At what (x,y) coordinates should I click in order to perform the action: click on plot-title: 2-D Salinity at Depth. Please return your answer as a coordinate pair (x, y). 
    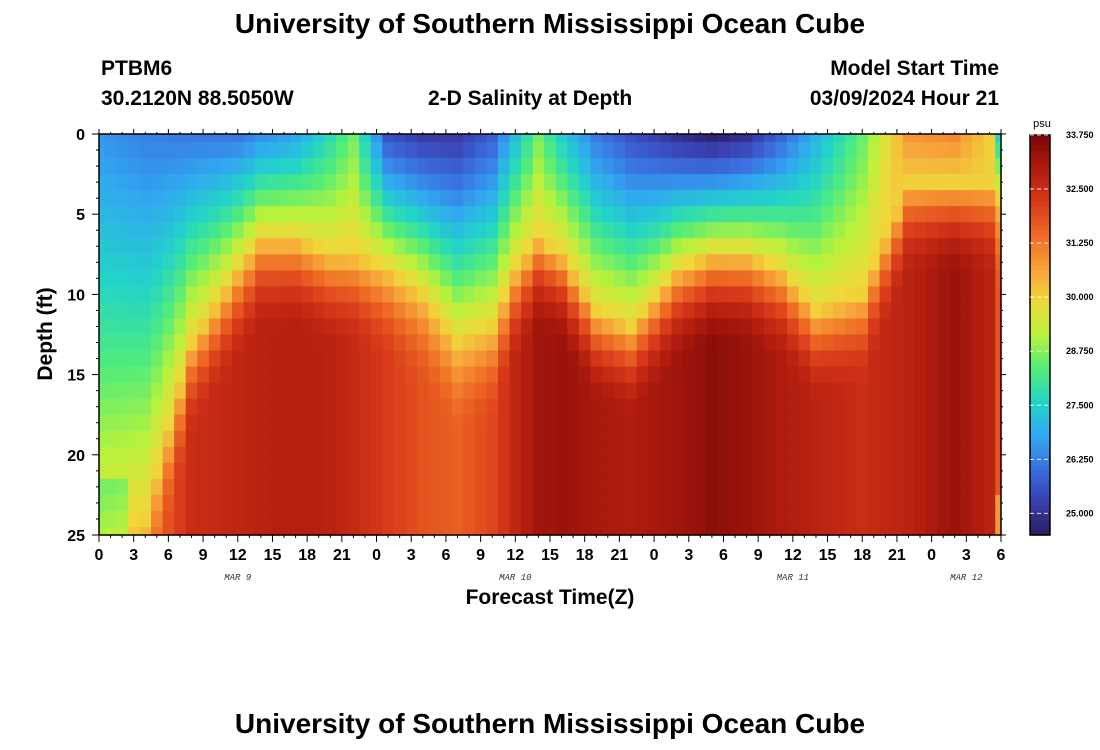
    Looking at the image, I should click on (530, 98).